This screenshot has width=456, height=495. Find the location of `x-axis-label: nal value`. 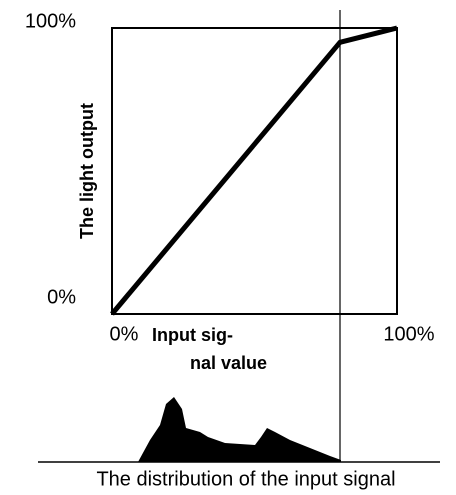

x-axis-label: nal value is located at coordinates (228, 363).